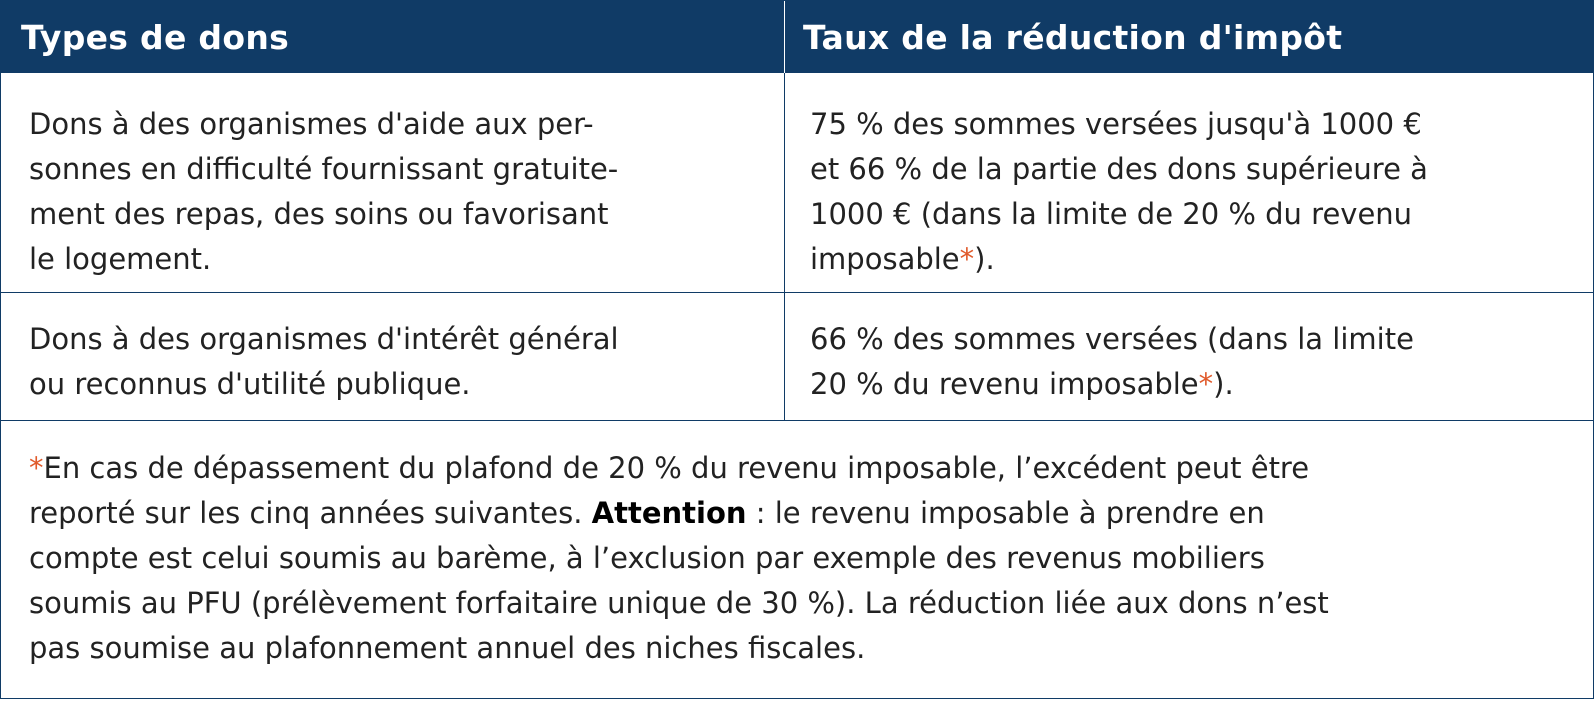  I want to click on type-line: Dons à des organismes d'aide aux per-, so click(311, 124).